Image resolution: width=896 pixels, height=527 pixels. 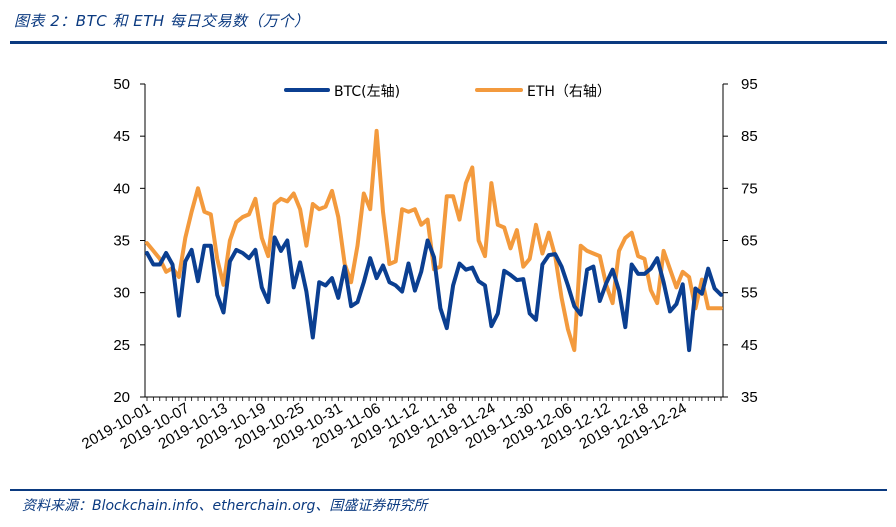 What do you see at coordinates (447, 92) in the screenshot?
I see `chart-legend: BTC(左轴) ETH（右轴）` at bounding box center [447, 92].